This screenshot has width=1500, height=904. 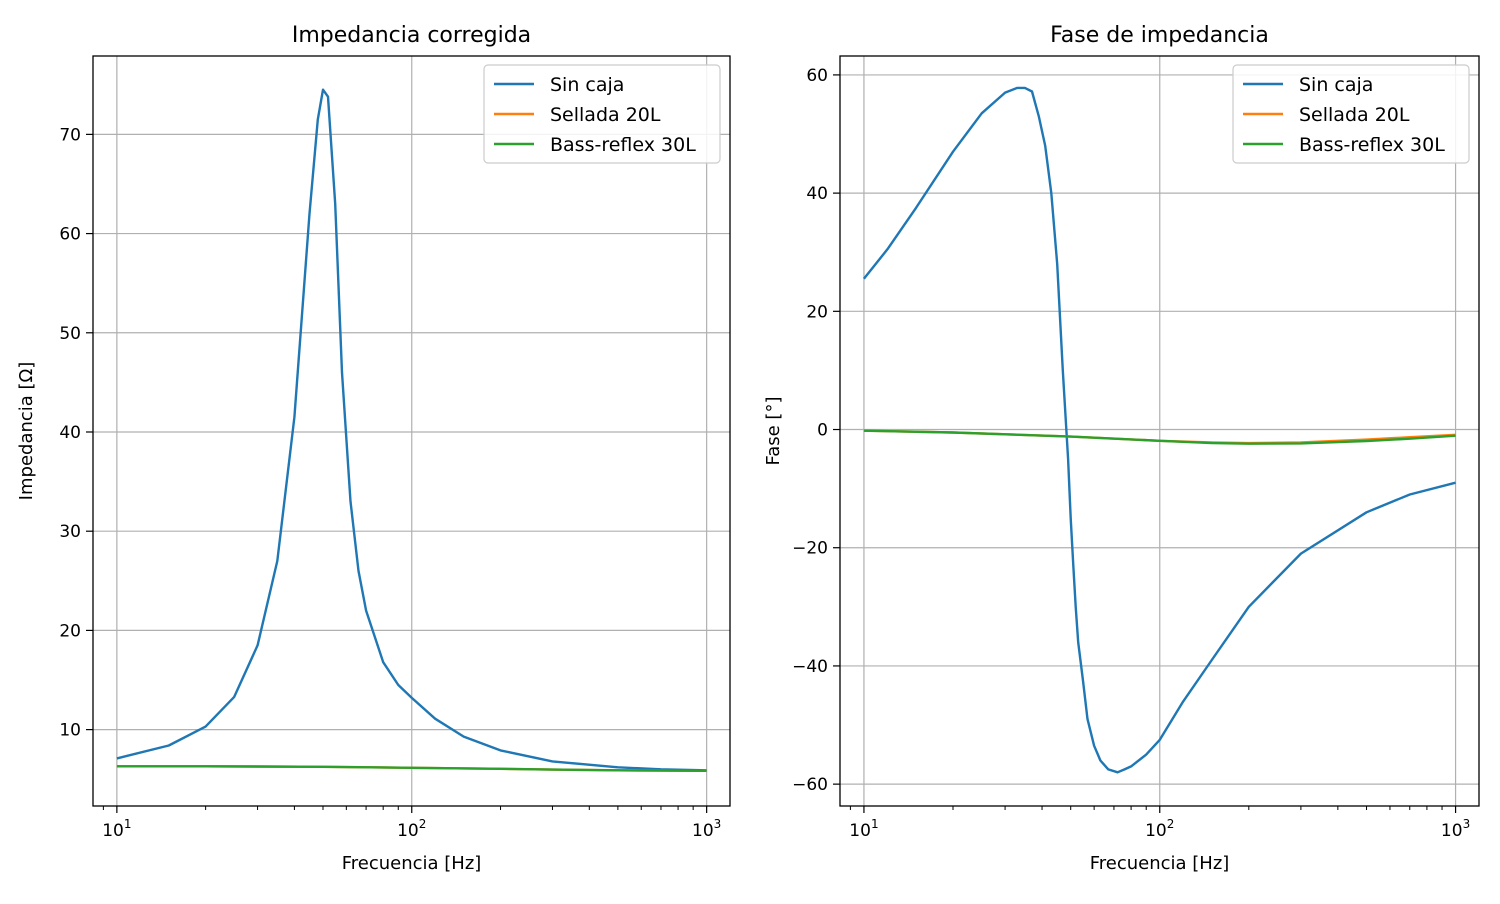 What do you see at coordinates (822, 431) in the screenshot?
I see `y-tick-label: 0` at bounding box center [822, 431].